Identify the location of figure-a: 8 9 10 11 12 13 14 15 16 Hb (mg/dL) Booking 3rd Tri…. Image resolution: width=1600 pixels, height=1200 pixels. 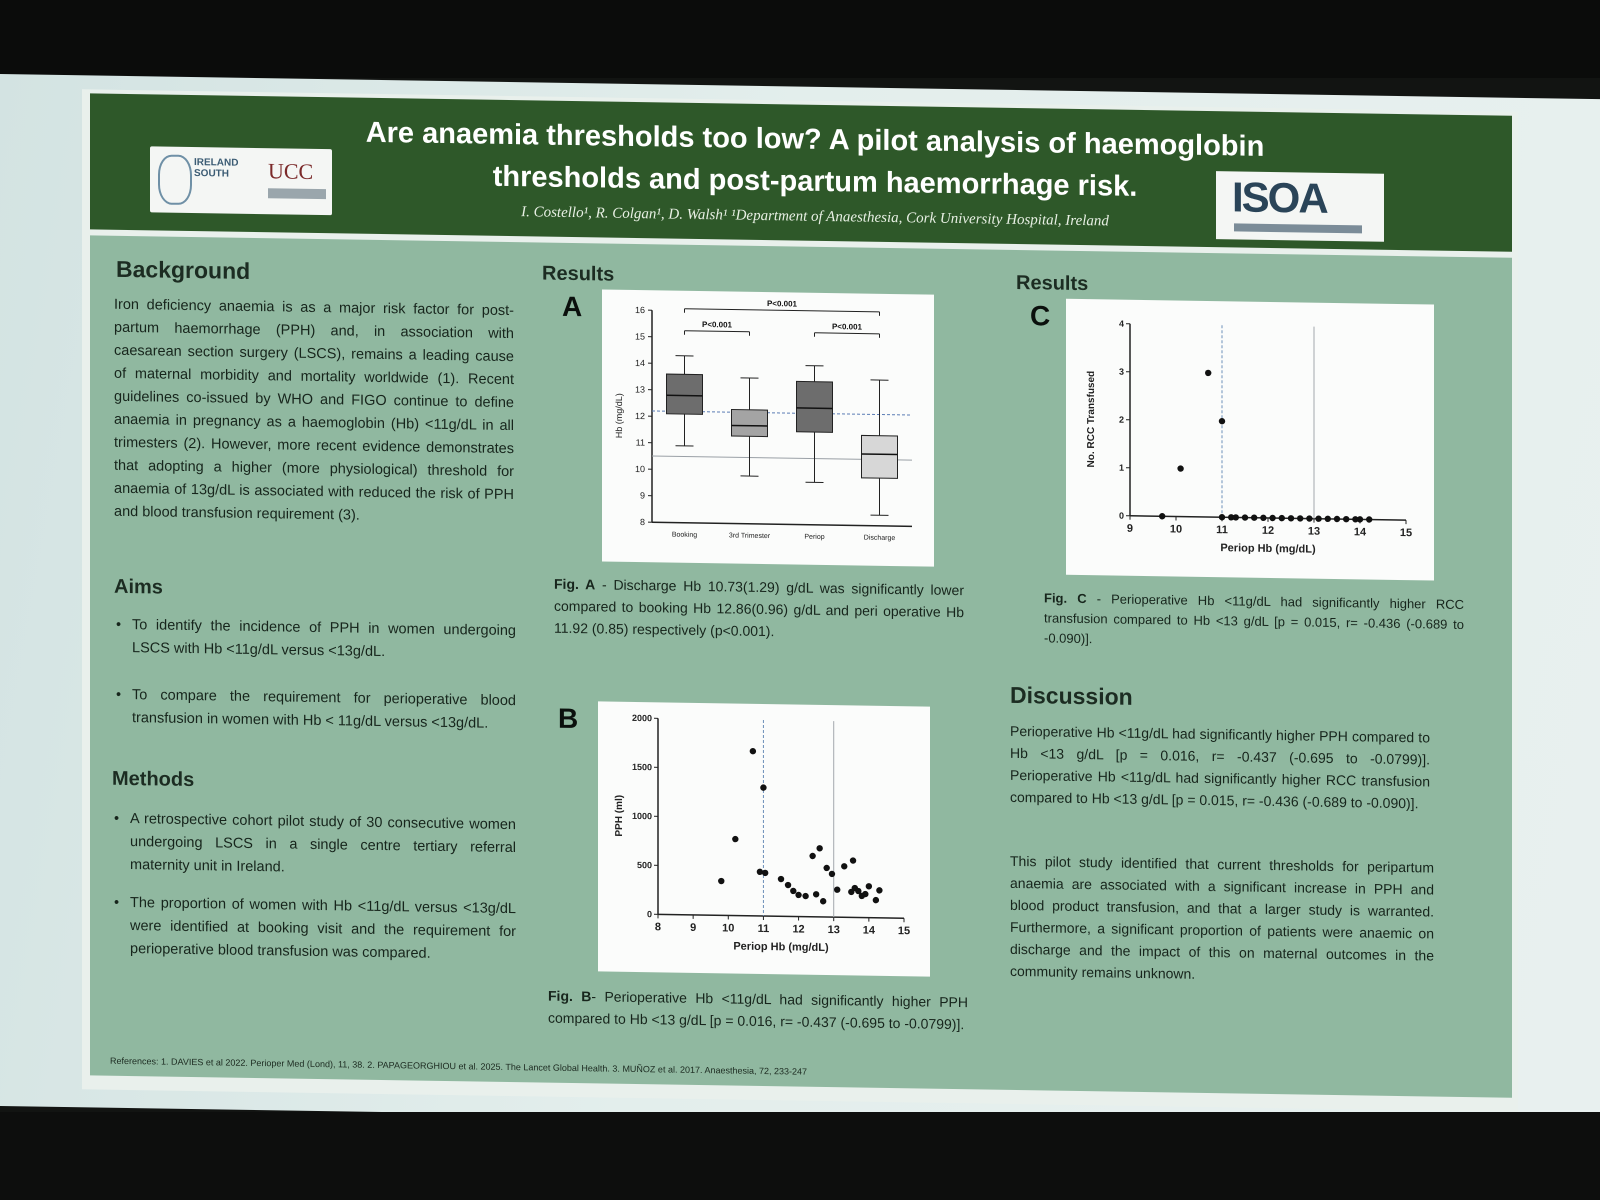
(768, 428).